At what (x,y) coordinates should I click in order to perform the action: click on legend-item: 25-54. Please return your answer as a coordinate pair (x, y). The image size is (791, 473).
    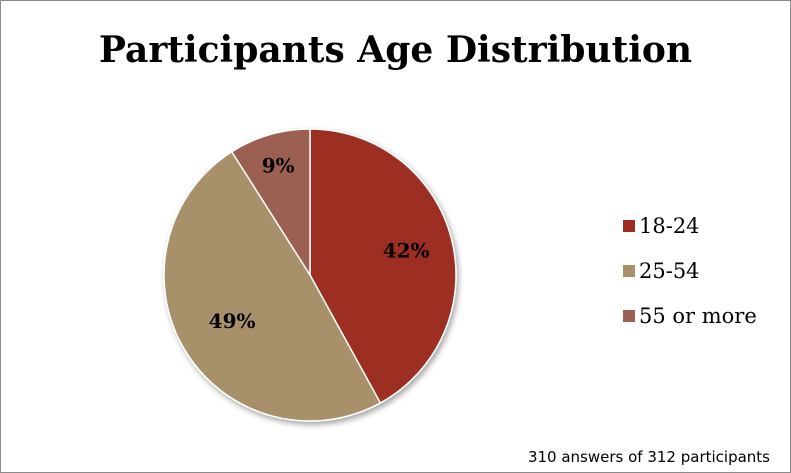
    Looking at the image, I should click on (690, 270).